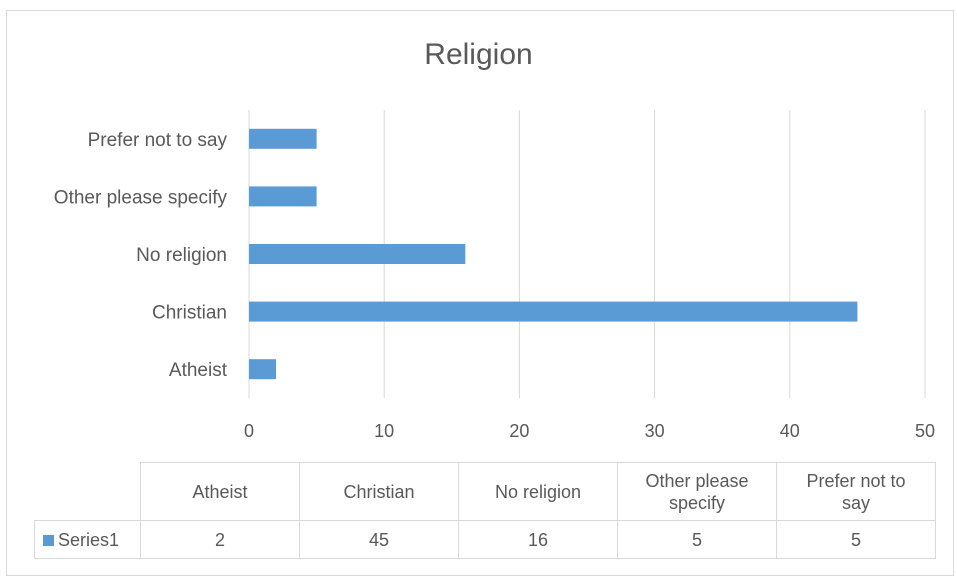 The width and height of the screenshot is (957, 581). Describe the element at coordinates (181, 255) in the screenshot. I see `category-label: No religion` at that location.